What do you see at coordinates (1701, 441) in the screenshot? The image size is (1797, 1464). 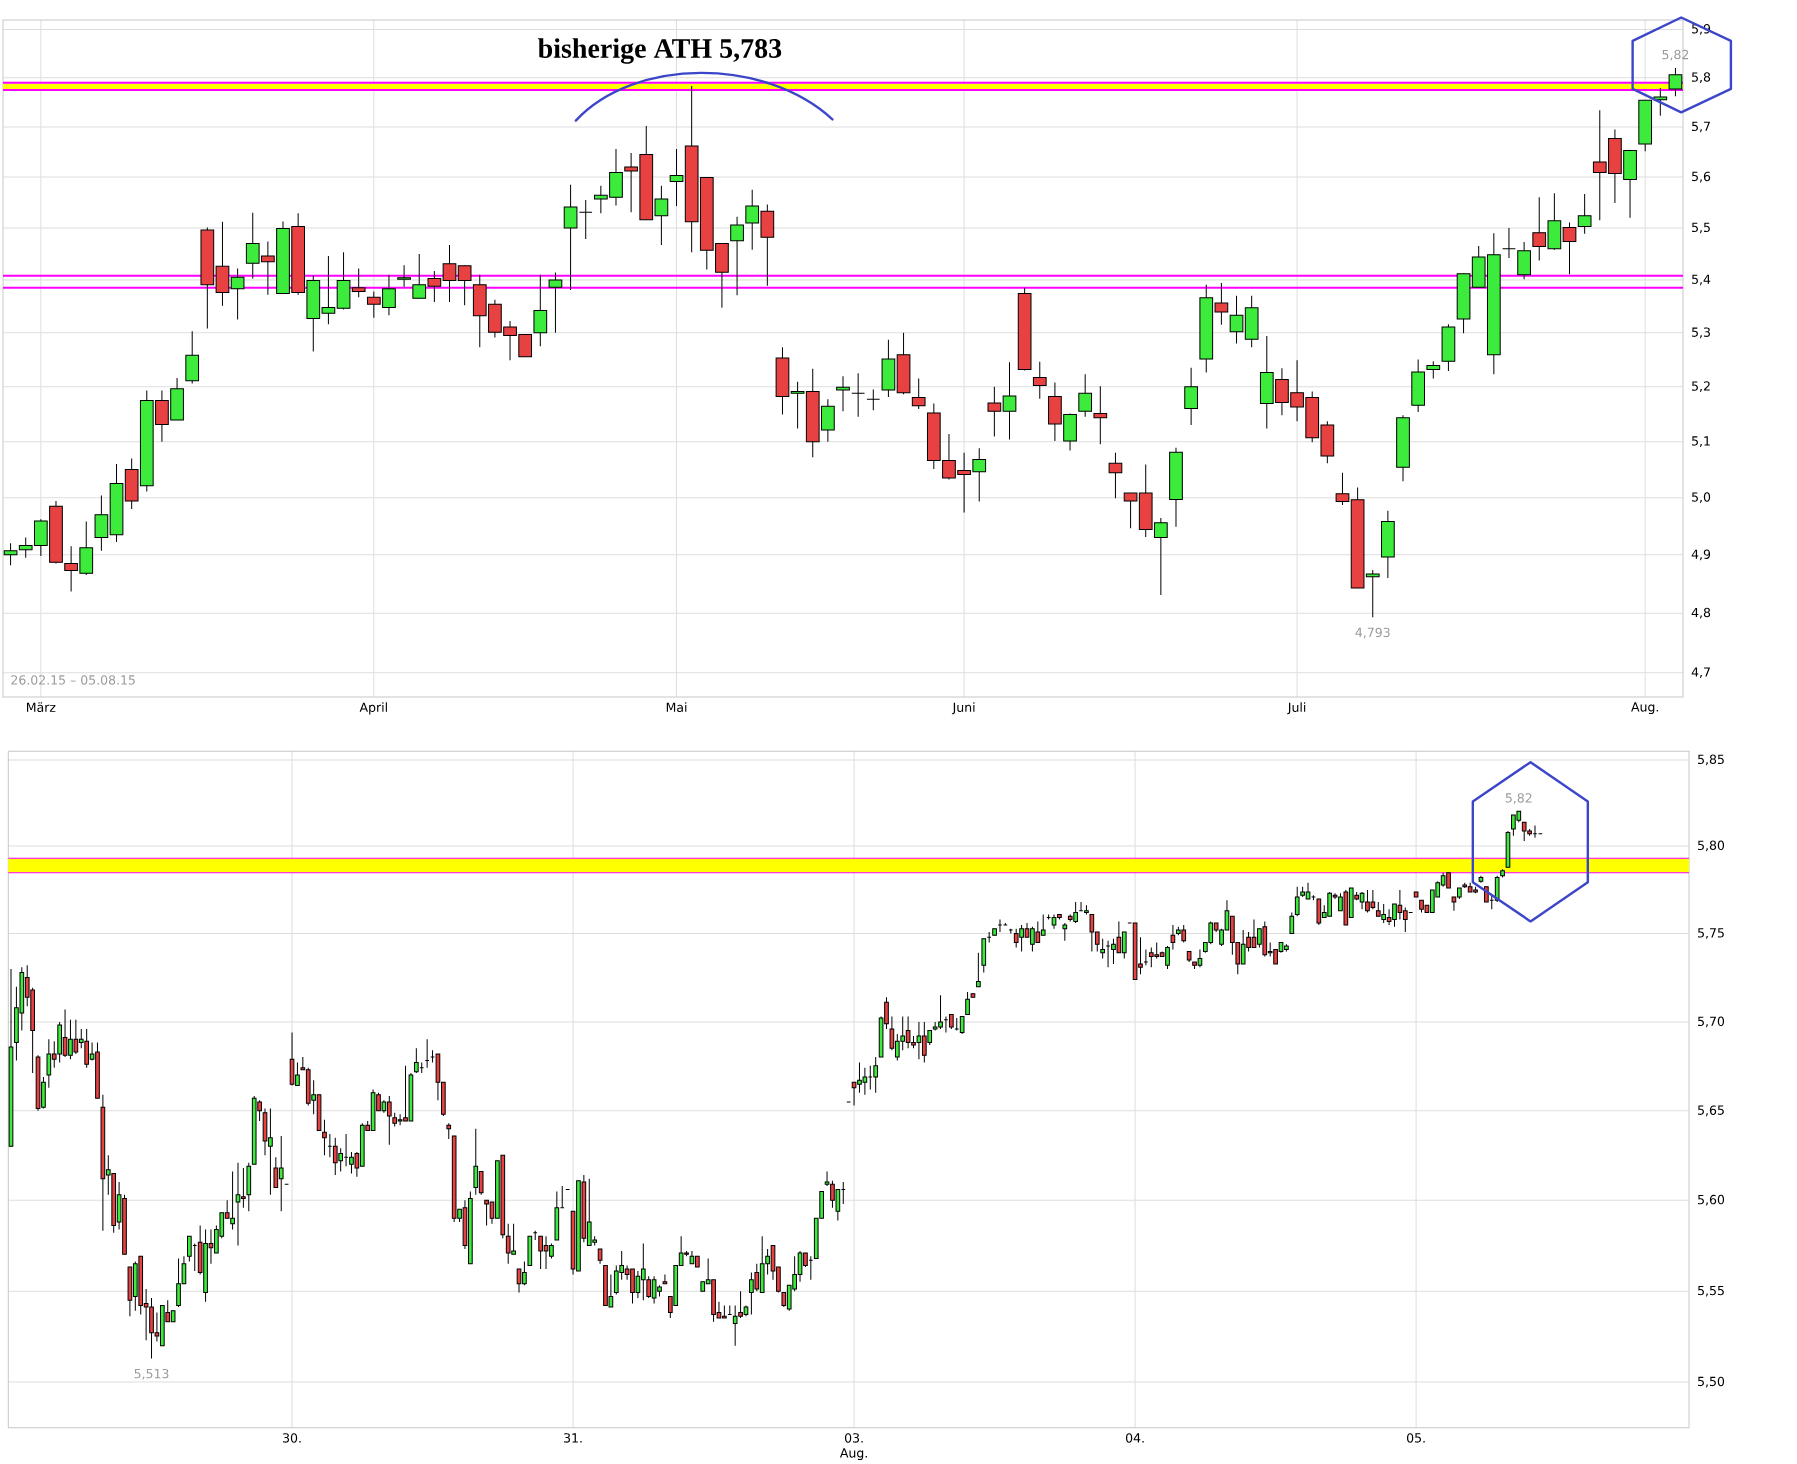 I see `y-tick-label: 5,1` at bounding box center [1701, 441].